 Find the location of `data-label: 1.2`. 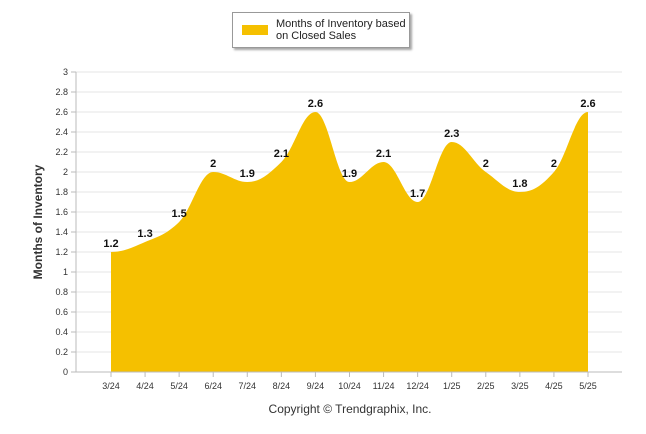

data-label: 1.2 is located at coordinates (110, 244).